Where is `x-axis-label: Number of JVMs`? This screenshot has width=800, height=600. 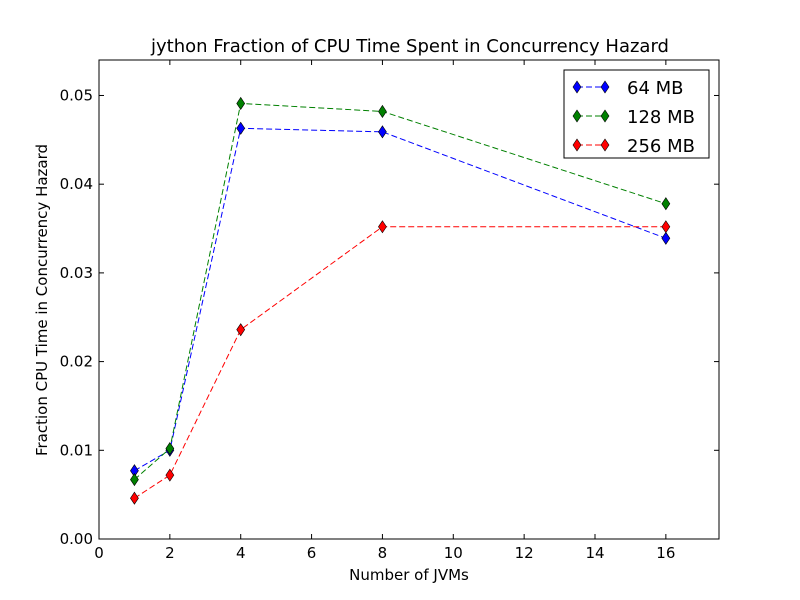
x-axis-label: Number of JVMs is located at coordinates (409, 575).